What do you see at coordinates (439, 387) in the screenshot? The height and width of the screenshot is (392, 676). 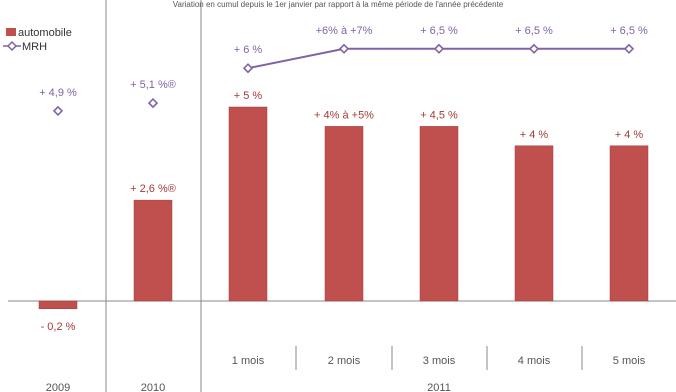 I see `category-group-label-2011: 2011` at bounding box center [439, 387].